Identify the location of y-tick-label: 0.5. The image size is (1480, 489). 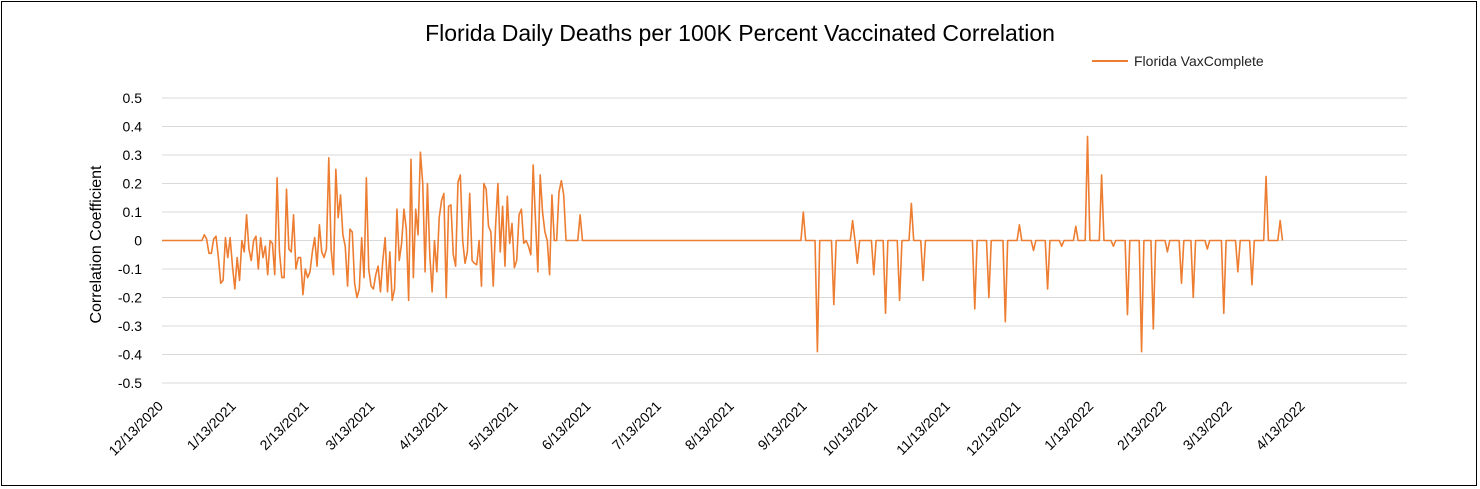
(133, 98).